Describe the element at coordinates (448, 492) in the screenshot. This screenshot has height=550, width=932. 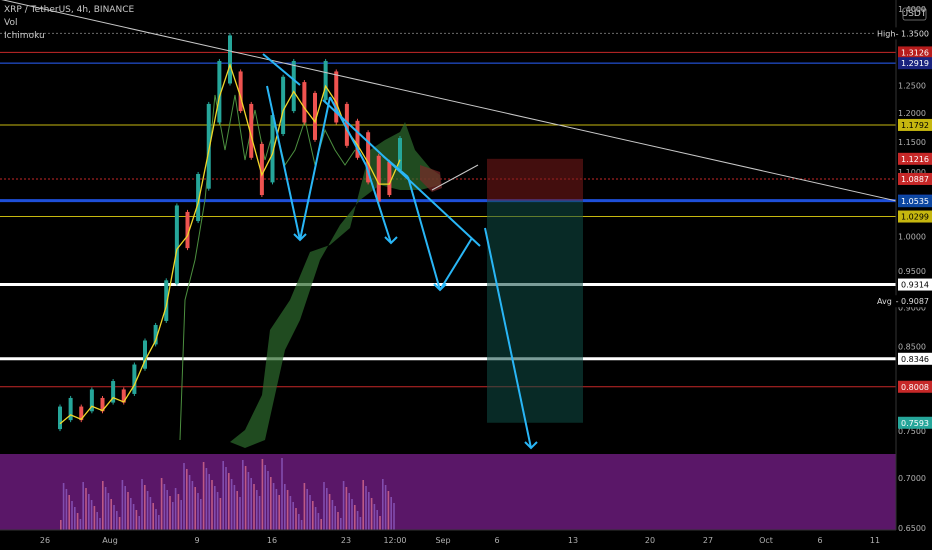
I see `volume-panel` at that location.